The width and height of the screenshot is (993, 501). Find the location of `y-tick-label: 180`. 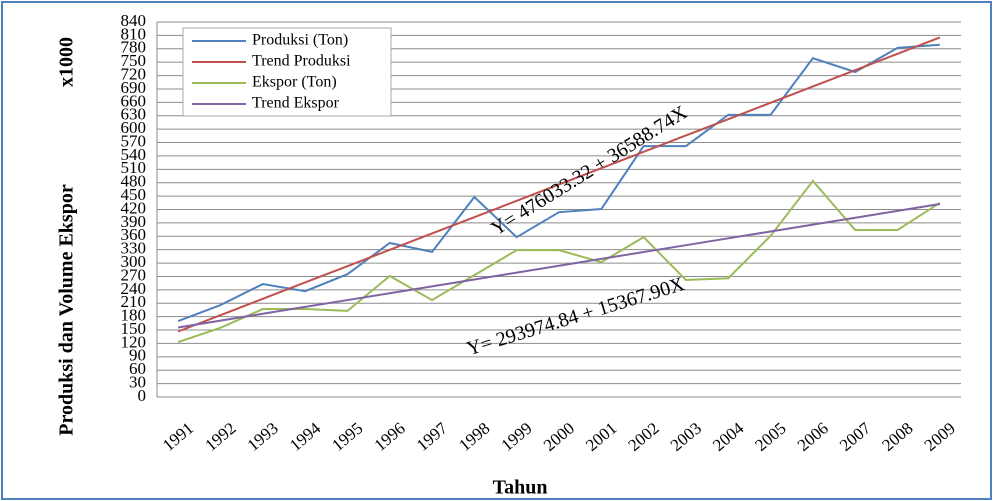

y-tick-label: 180 is located at coordinates (134, 315).